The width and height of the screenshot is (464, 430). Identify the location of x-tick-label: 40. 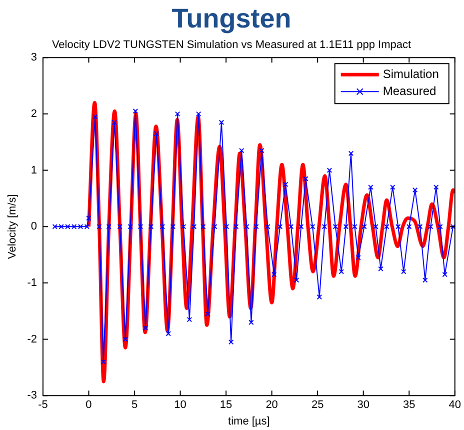
(455, 405).